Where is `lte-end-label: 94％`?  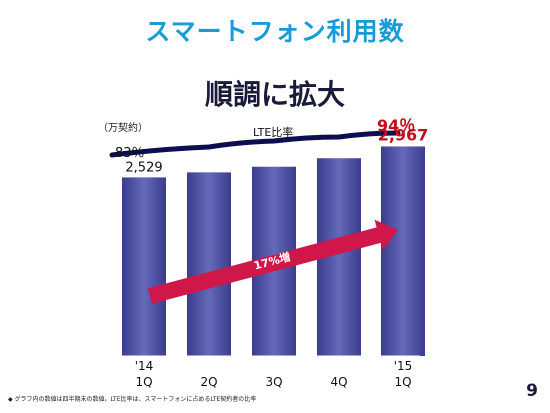 lte-end-label: 94％ is located at coordinates (396, 125).